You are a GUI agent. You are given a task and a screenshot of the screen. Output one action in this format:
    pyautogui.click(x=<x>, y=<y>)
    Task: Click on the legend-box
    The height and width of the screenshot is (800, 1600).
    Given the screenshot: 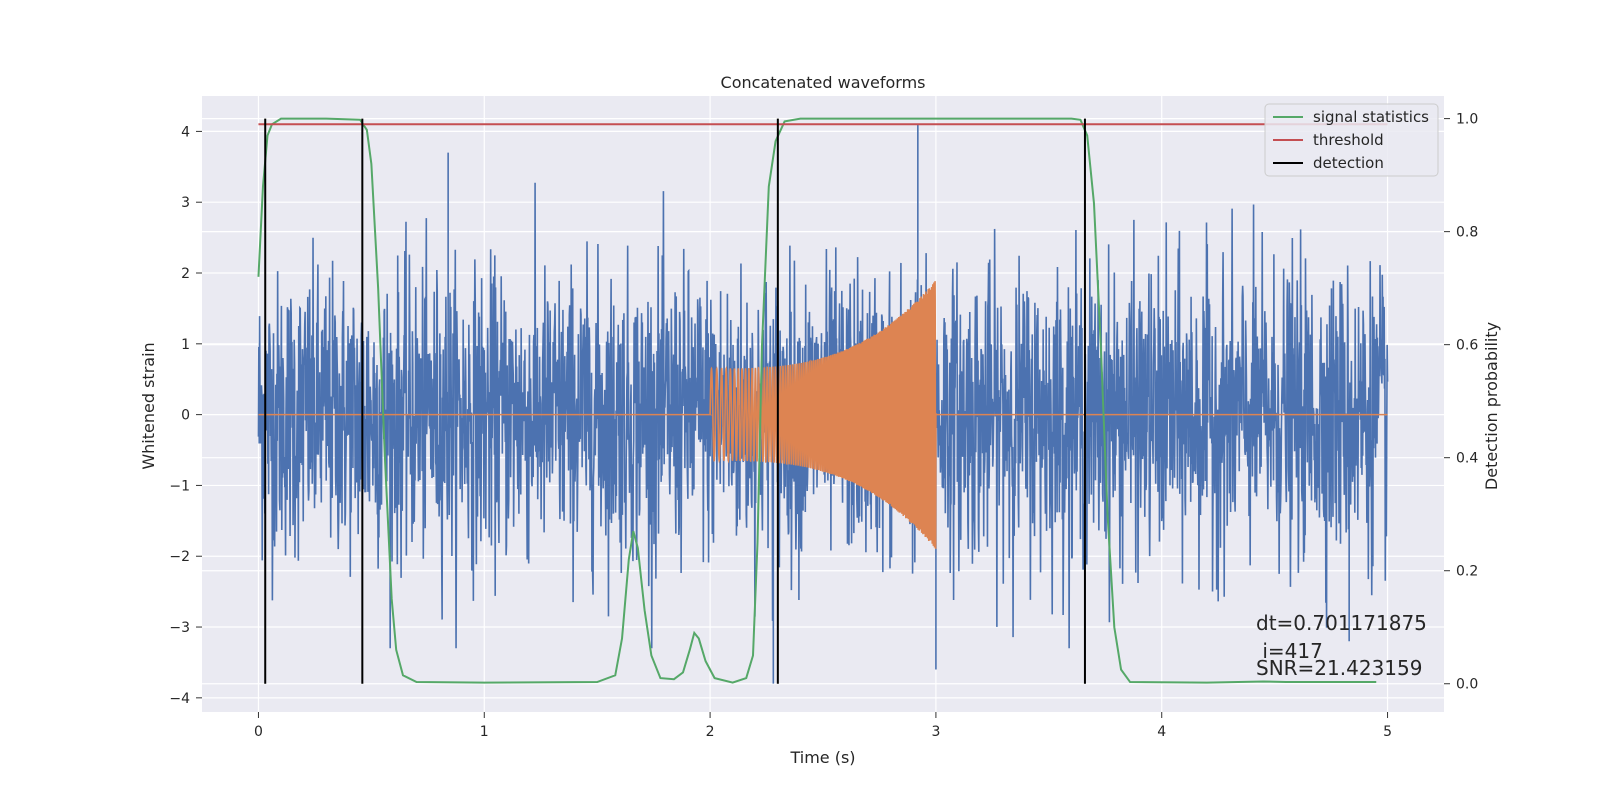 What is the action you would take?
    pyautogui.click(x=1351, y=140)
    